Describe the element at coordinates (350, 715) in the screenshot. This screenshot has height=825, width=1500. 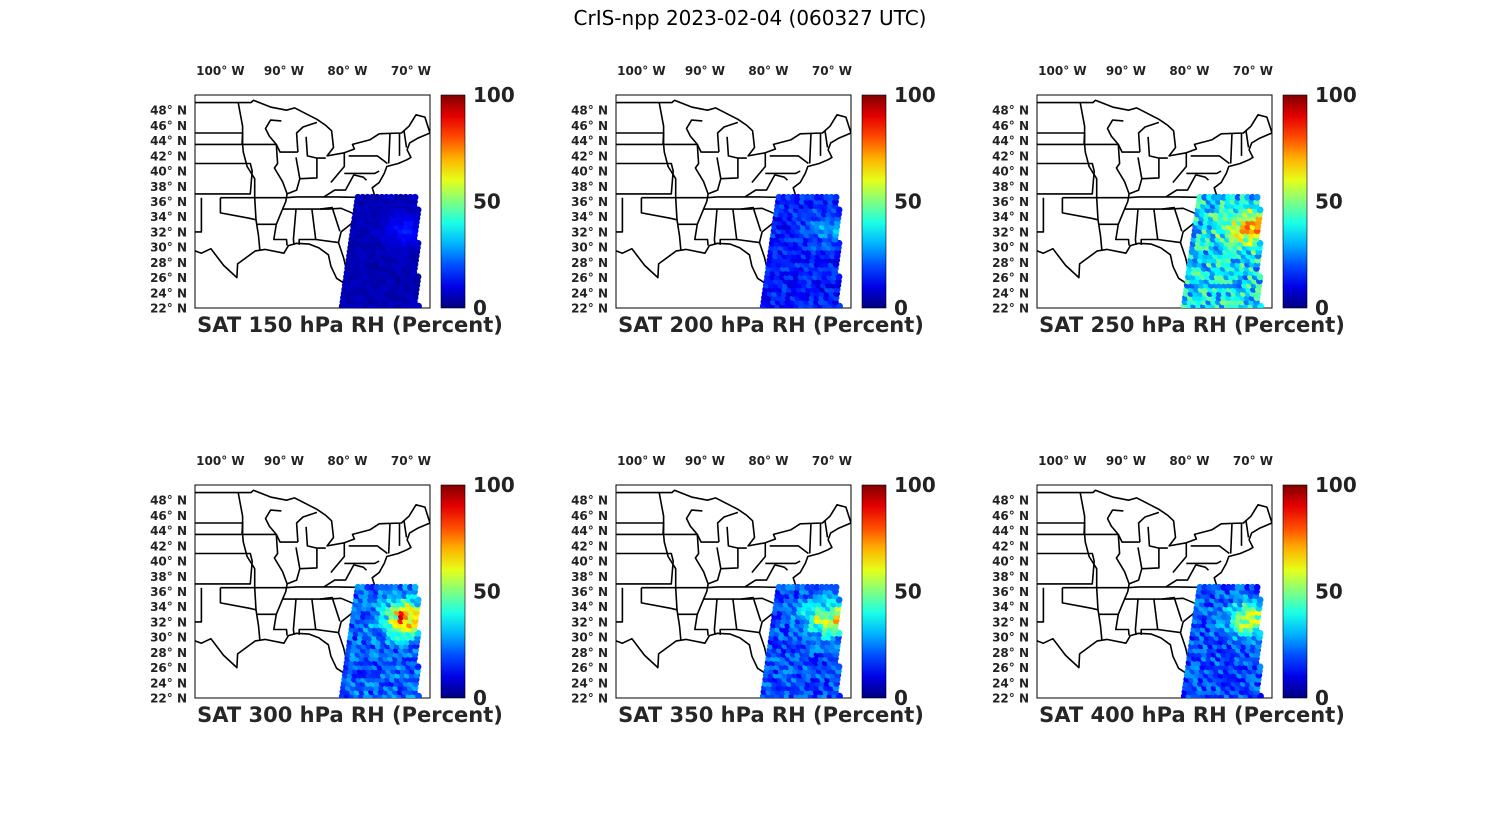
I see `panel-title: SAT 300 hPa RH (Percent)` at that location.